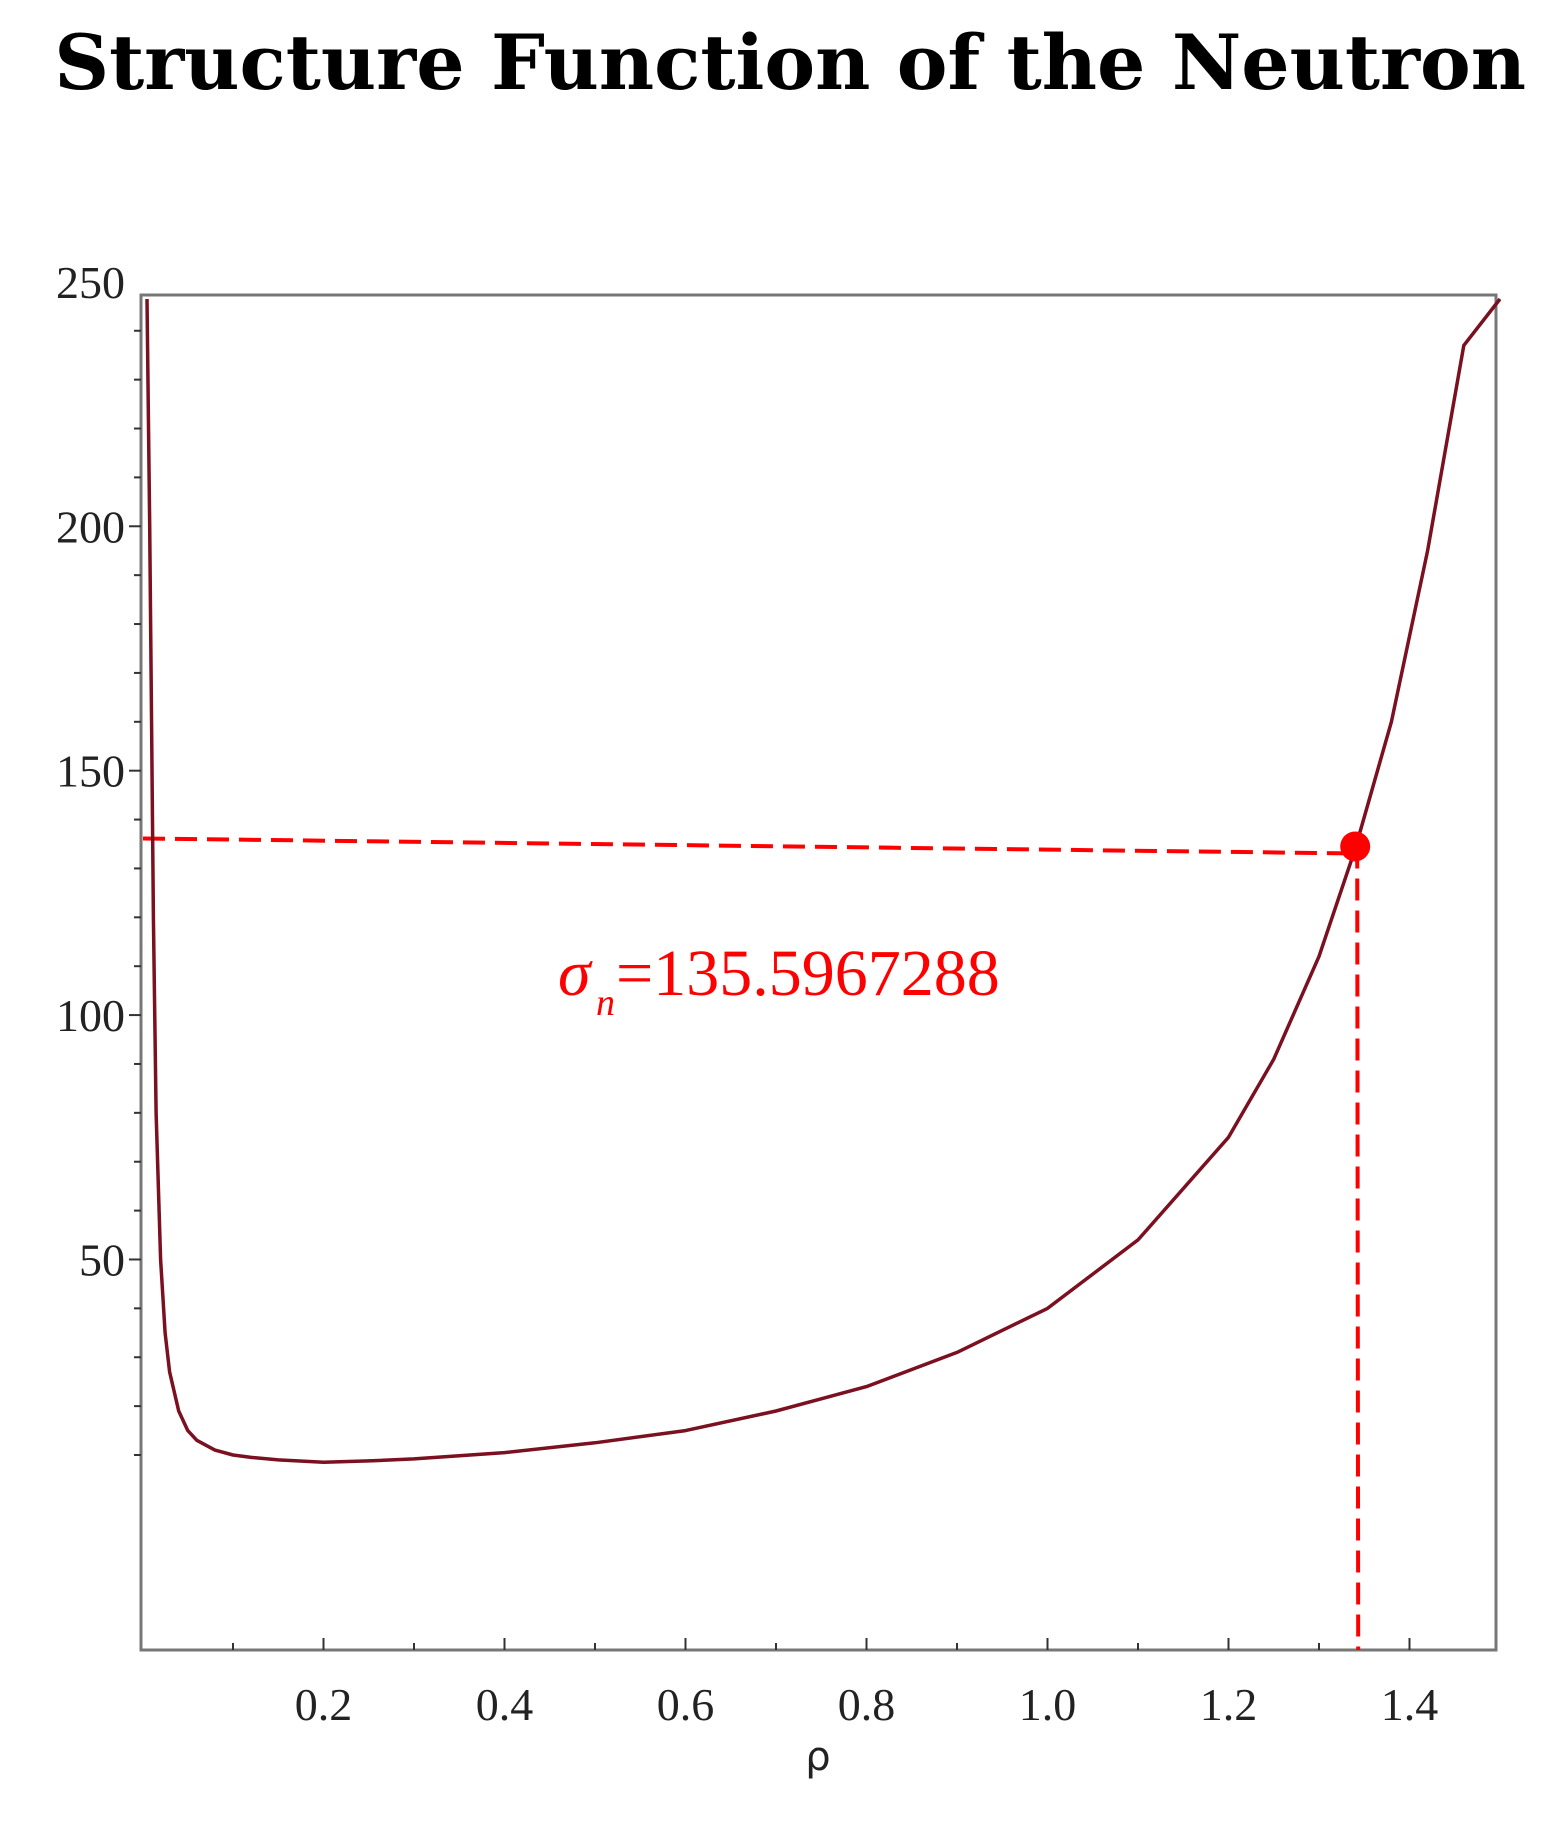 The width and height of the screenshot is (1568, 1835). I want to click on y-tick-label: 200, so click(90, 526).